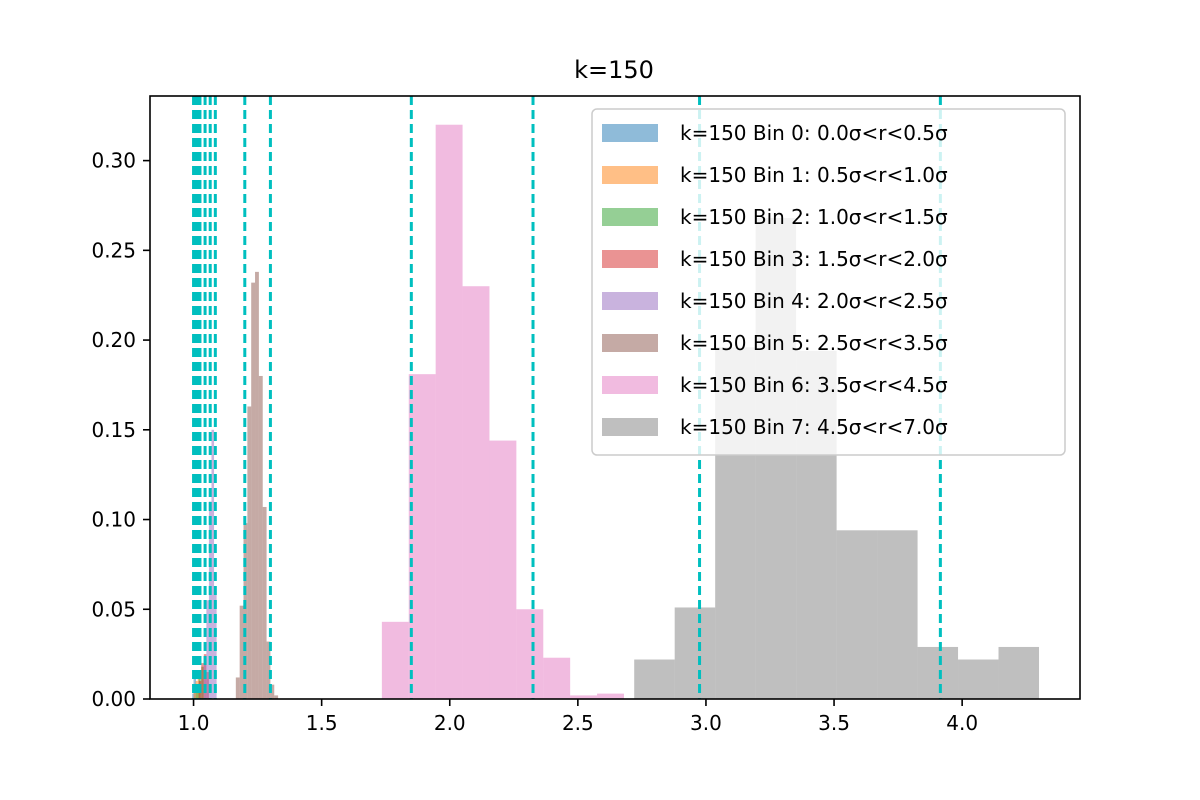 This screenshot has width=1200, height=800. I want to click on x-tick-label-3: 2.5, so click(578, 723).